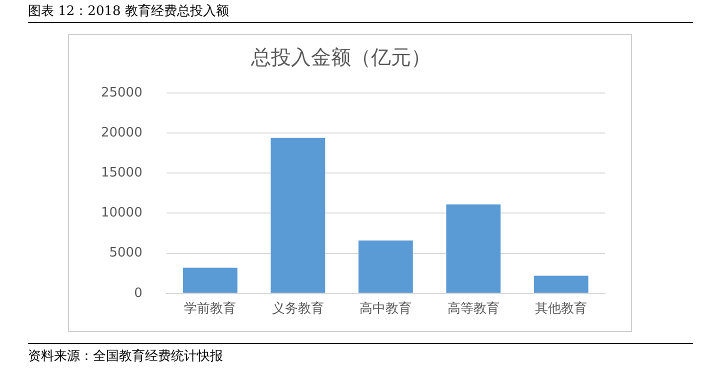 The height and width of the screenshot is (369, 706). I want to click on text: 资料来源：全国教育经费统计快报, so click(125, 356).